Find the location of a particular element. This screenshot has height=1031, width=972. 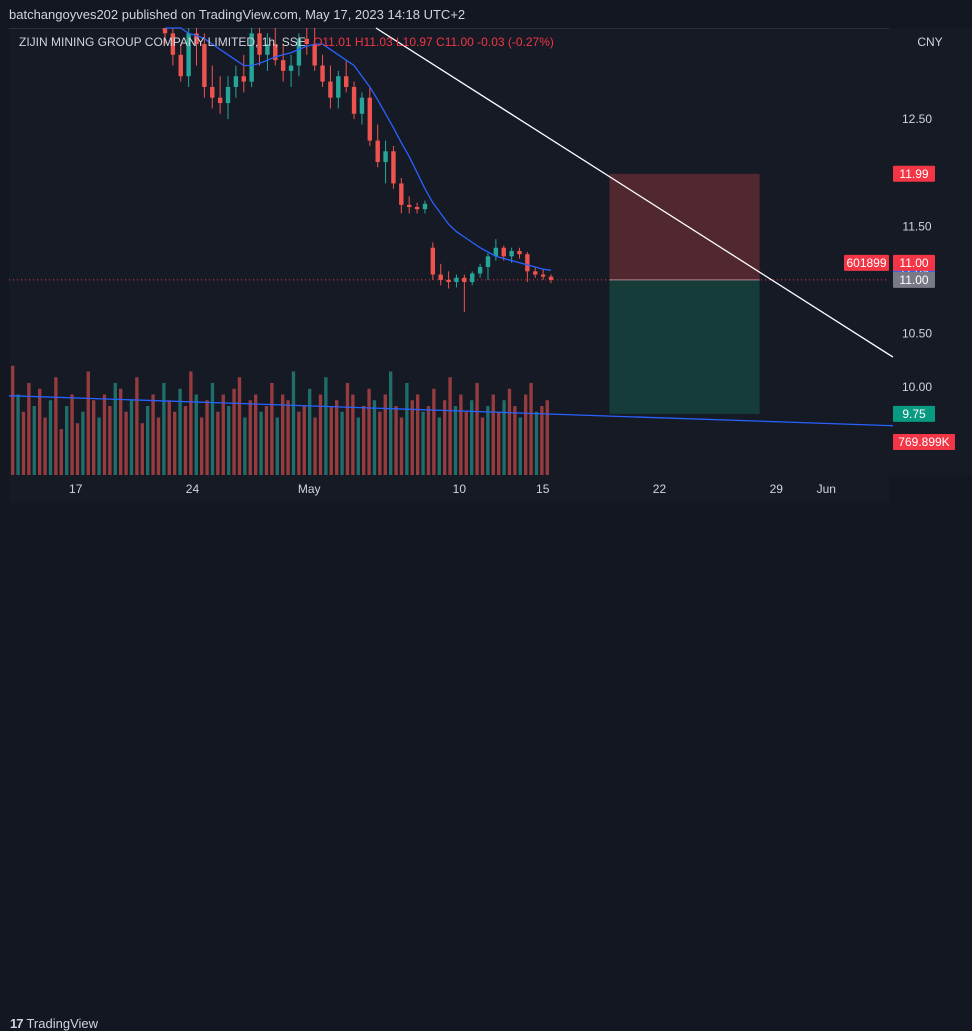

price-axis is located at coordinates (930, 251).